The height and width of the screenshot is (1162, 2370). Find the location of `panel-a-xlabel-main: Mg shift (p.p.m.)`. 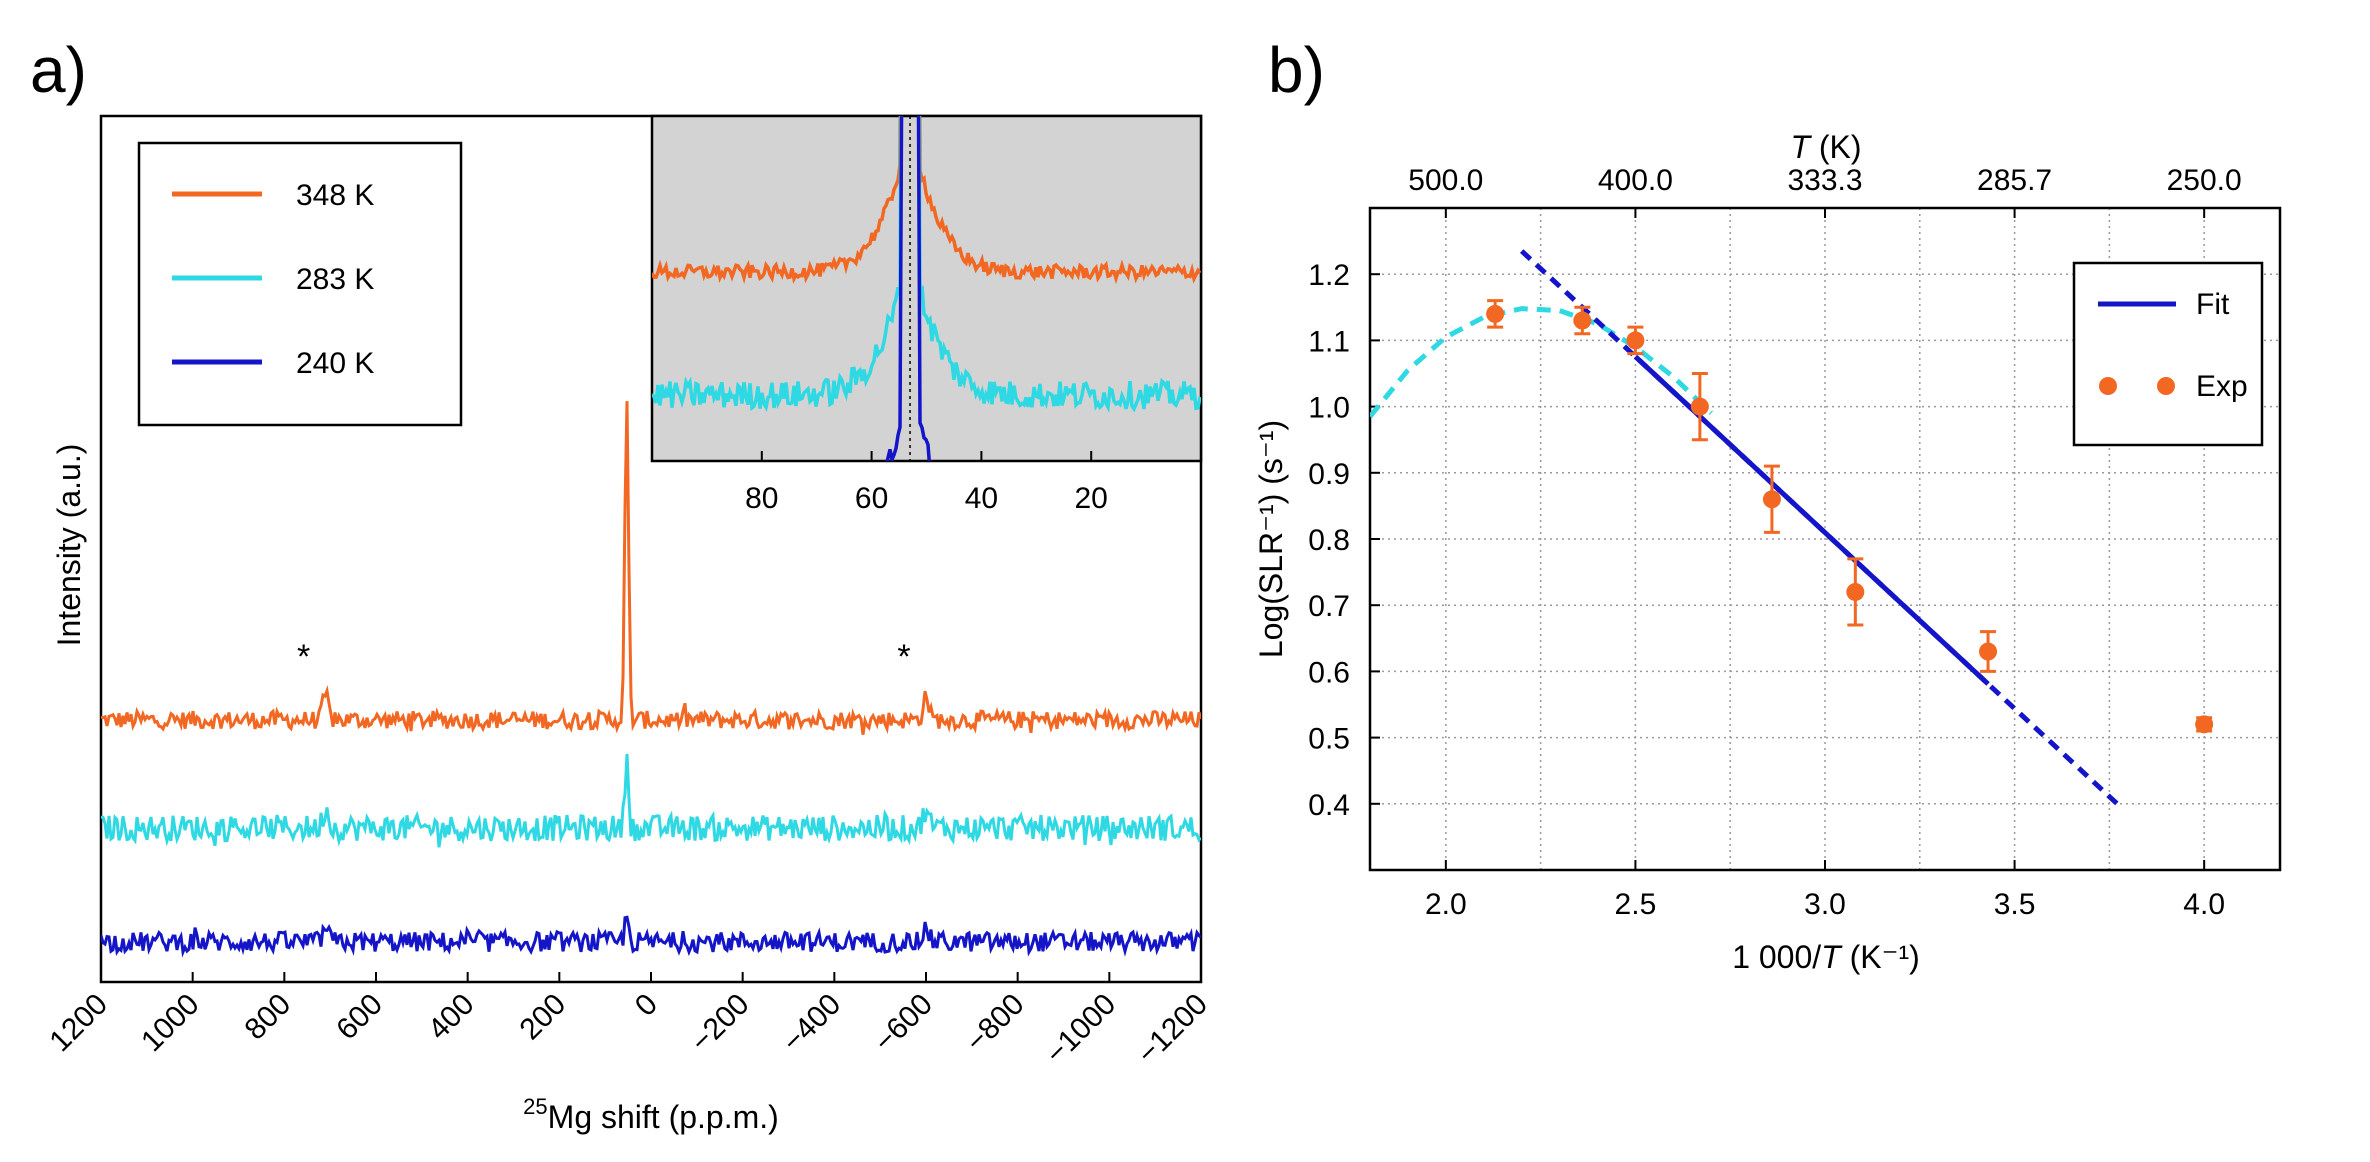

panel-a-xlabel-main: Mg shift (p.p.m.) is located at coordinates (663, 1117).